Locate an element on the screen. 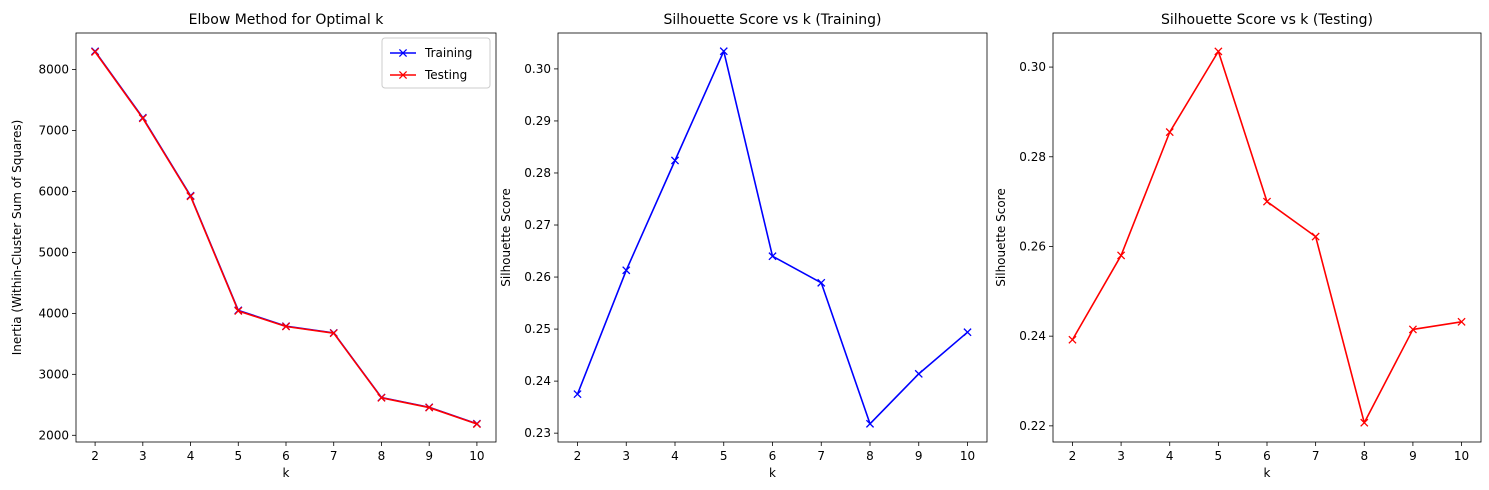 The image size is (1489, 490). y-tick-label: 0.22 is located at coordinates (1032, 426).